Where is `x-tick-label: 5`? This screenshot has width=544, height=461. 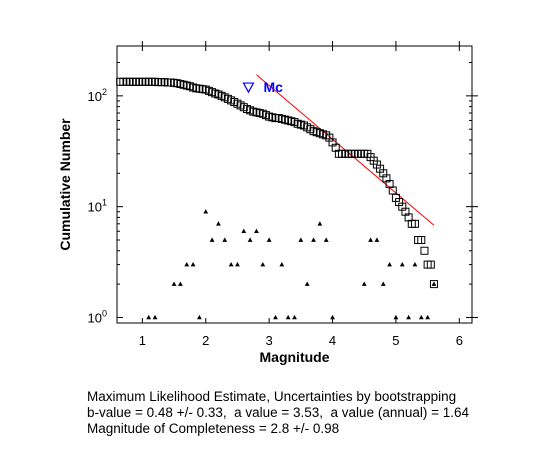 x-tick-label: 5 is located at coordinates (395, 340).